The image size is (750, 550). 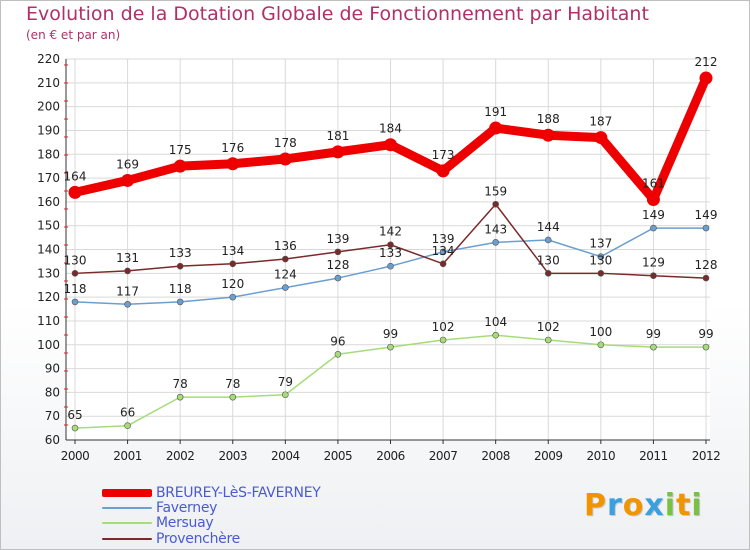 I want to click on data-label-breurey: 178, so click(x=285, y=143).